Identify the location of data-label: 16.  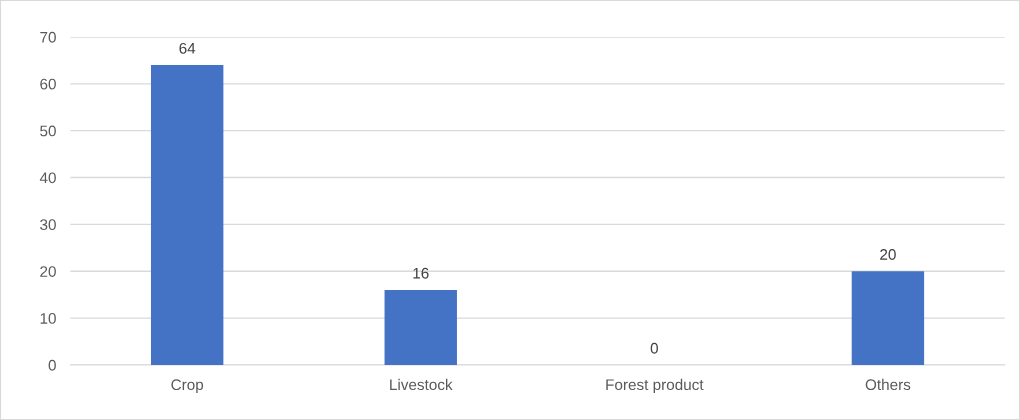
(421, 273).